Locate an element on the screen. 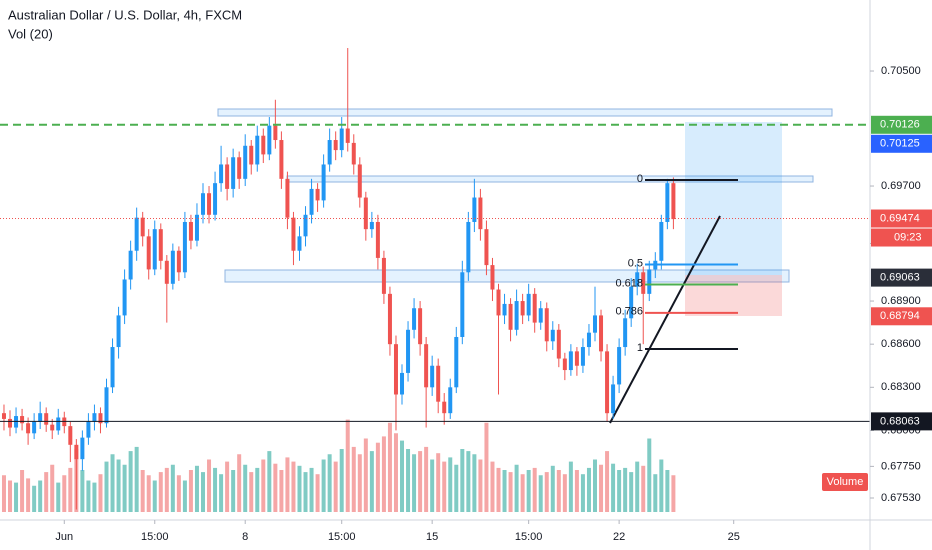 This screenshot has height=550, width=932. y-tick-label: 0.70500 is located at coordinates (901, 71).